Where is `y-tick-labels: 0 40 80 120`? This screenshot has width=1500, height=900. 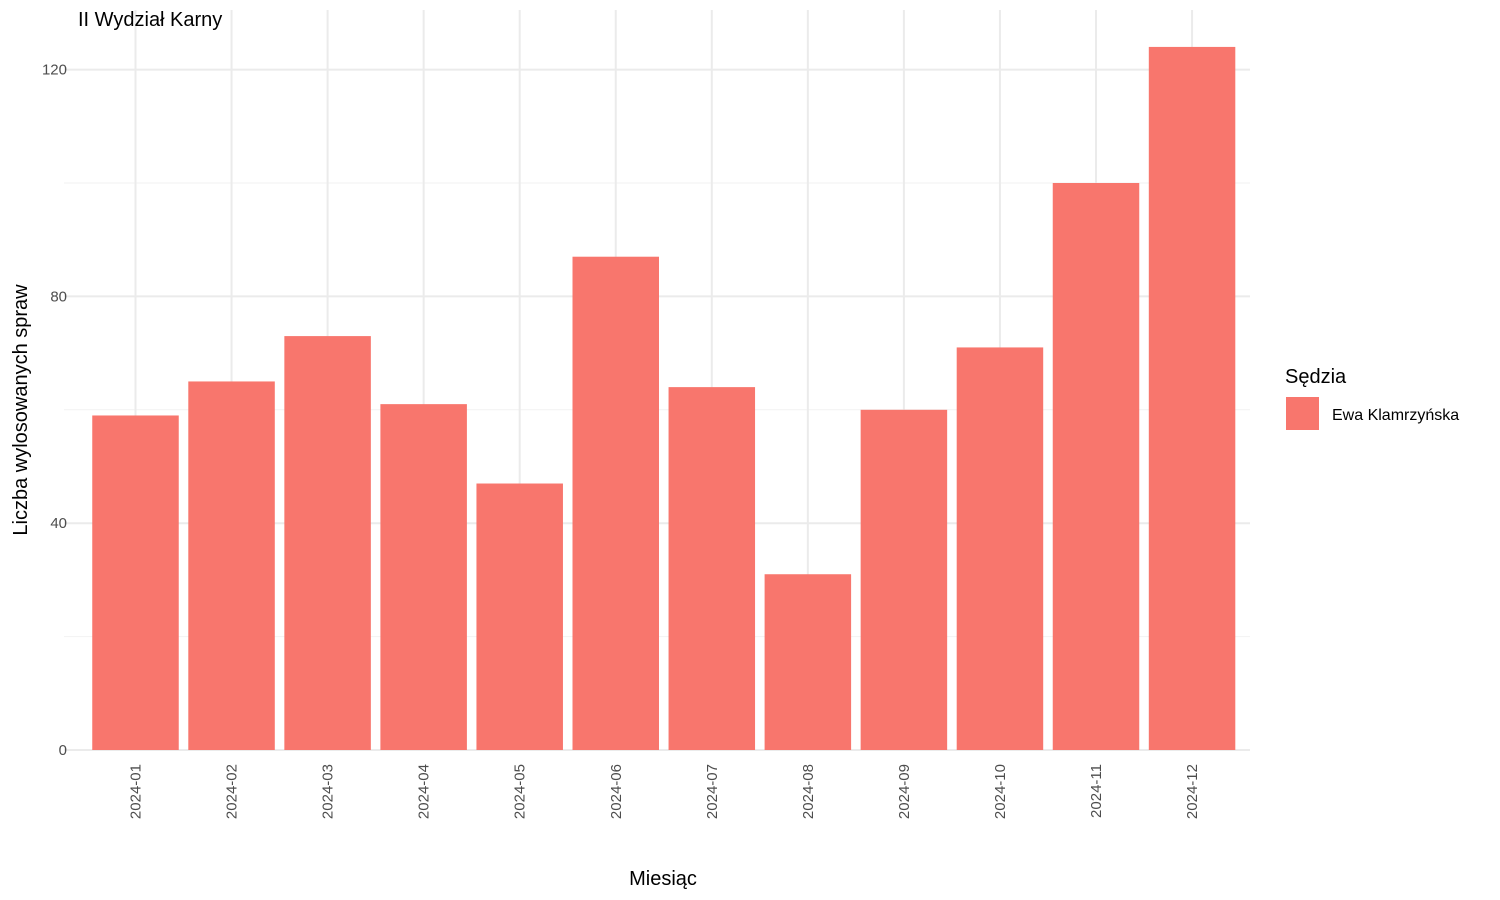 y-tick-labels: 0 40 80 120 is located at coordinates (54, 410).